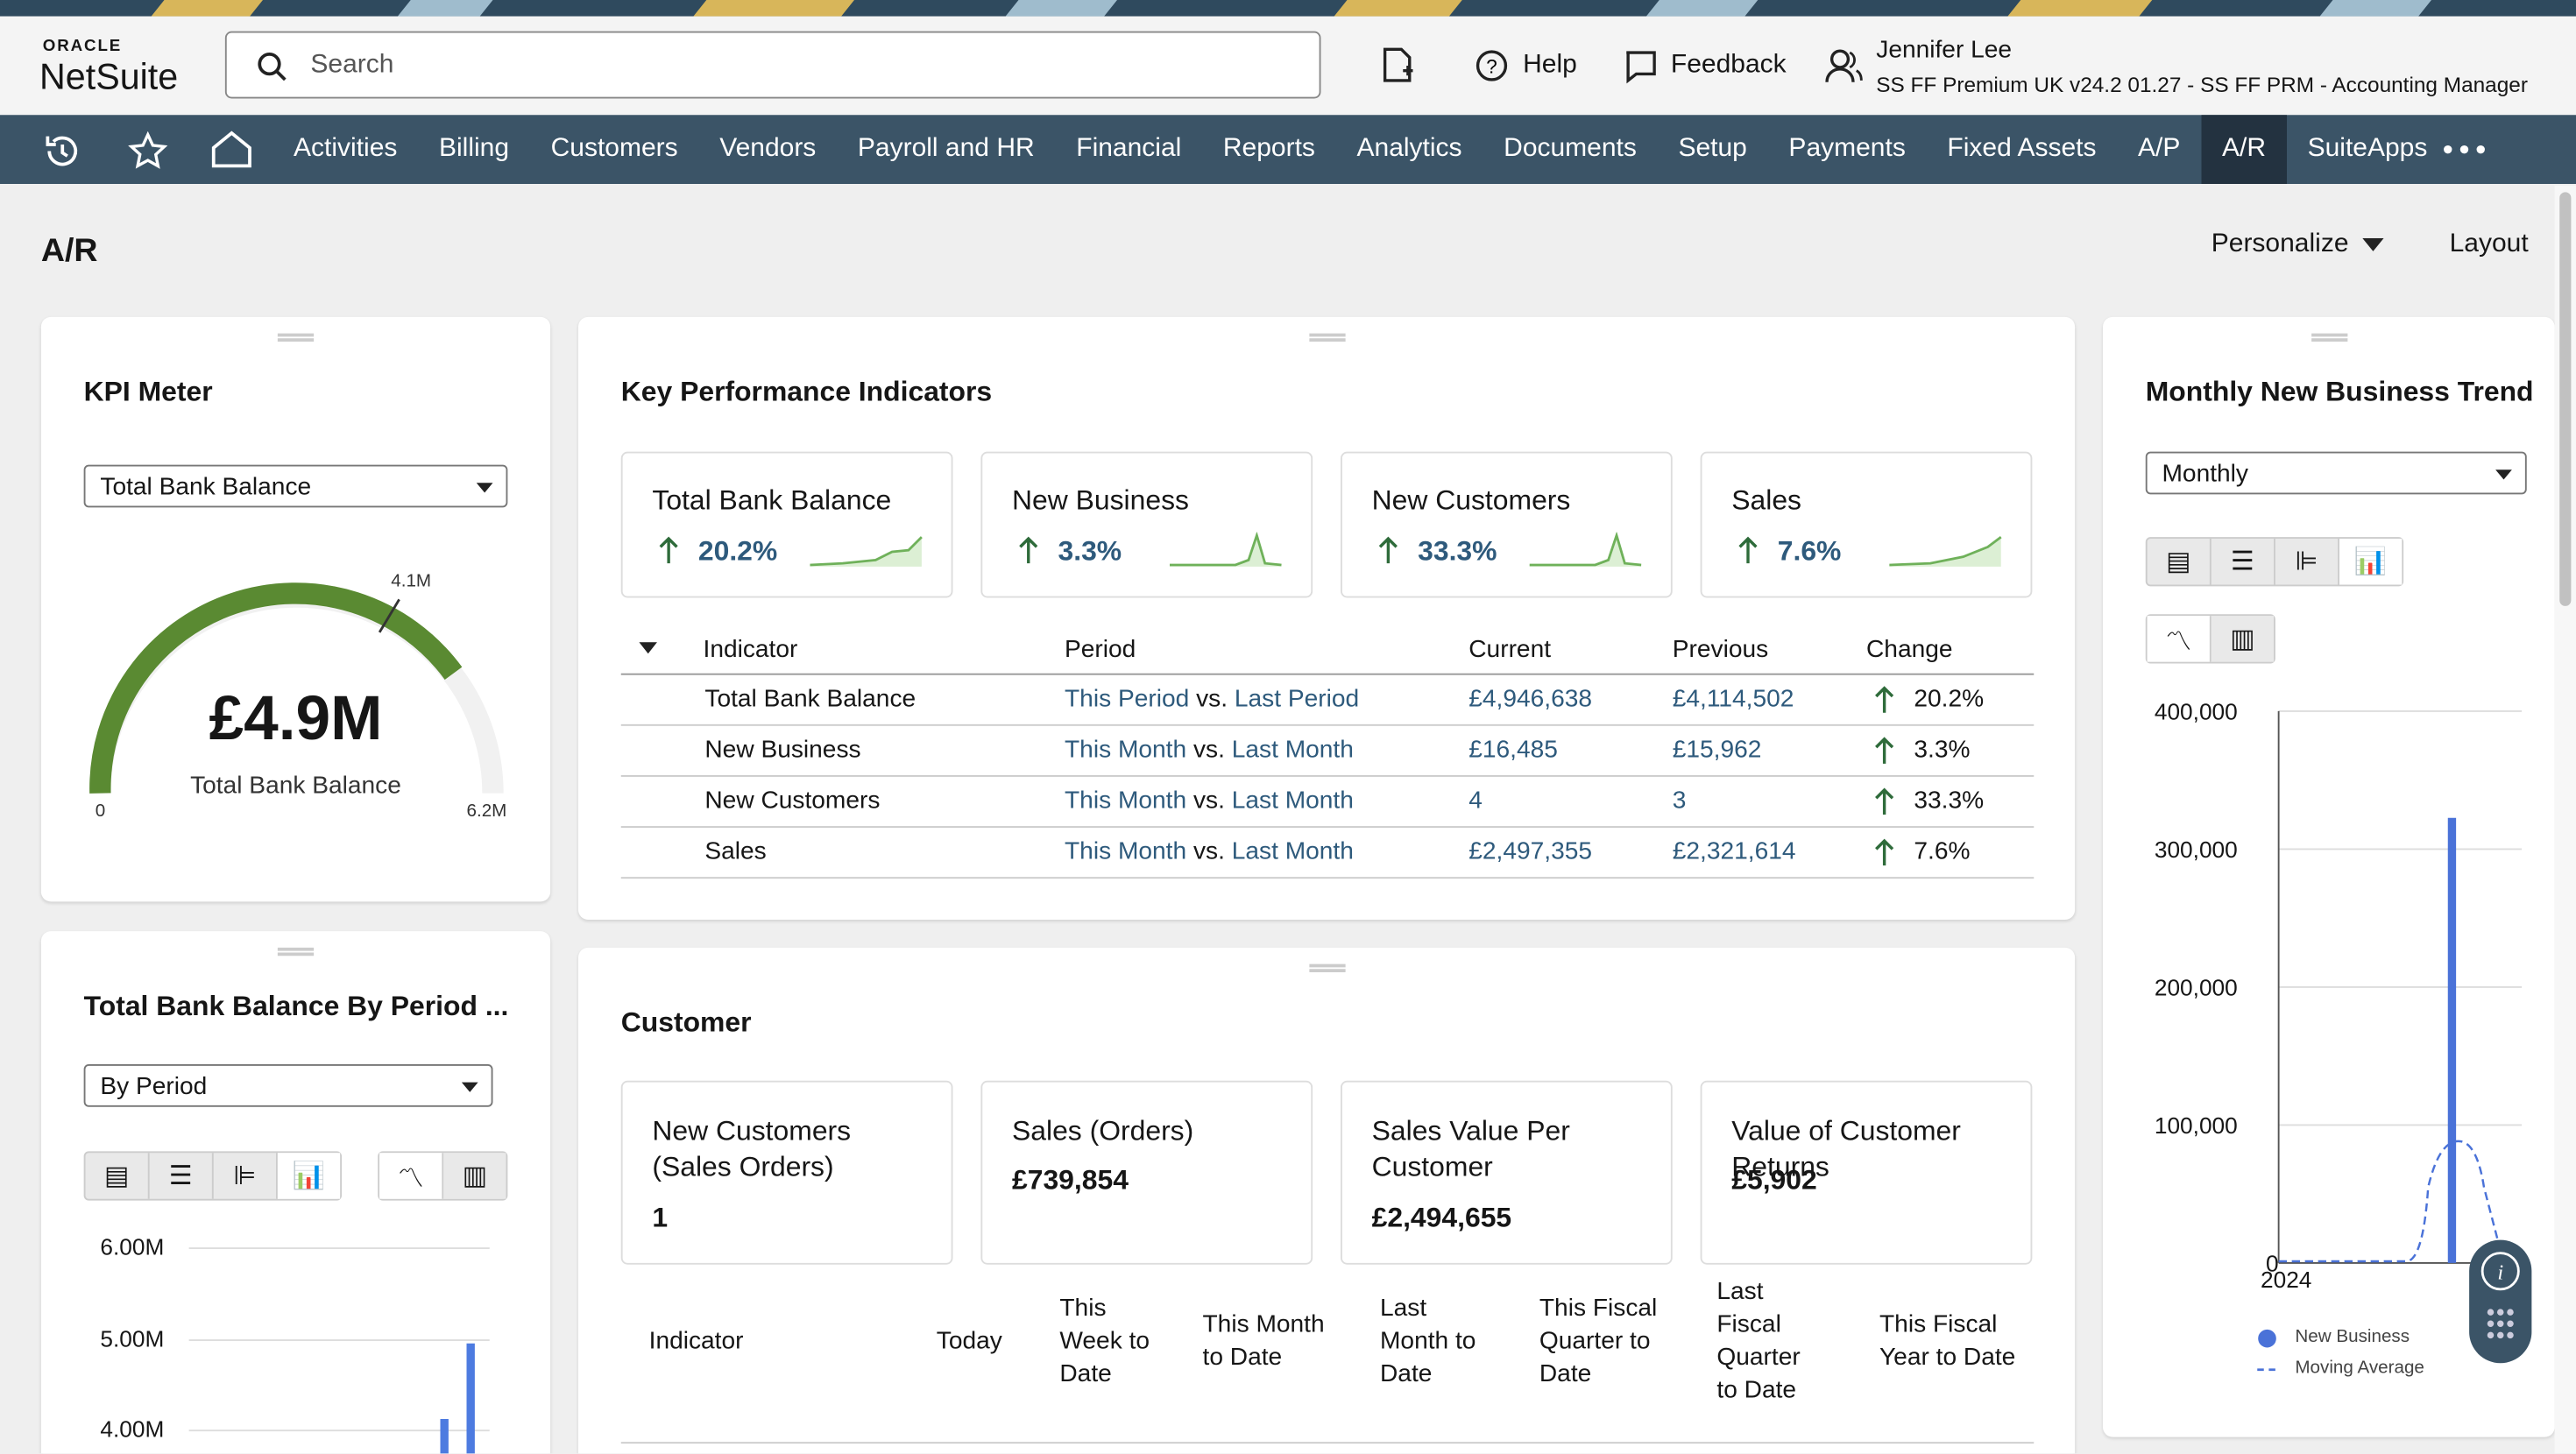 Image resolution: width=2576 pixels, height=1454 pixels. Describe the element at coordinates (668, 550) in the screenshot. I see `up-arrow` at that location.